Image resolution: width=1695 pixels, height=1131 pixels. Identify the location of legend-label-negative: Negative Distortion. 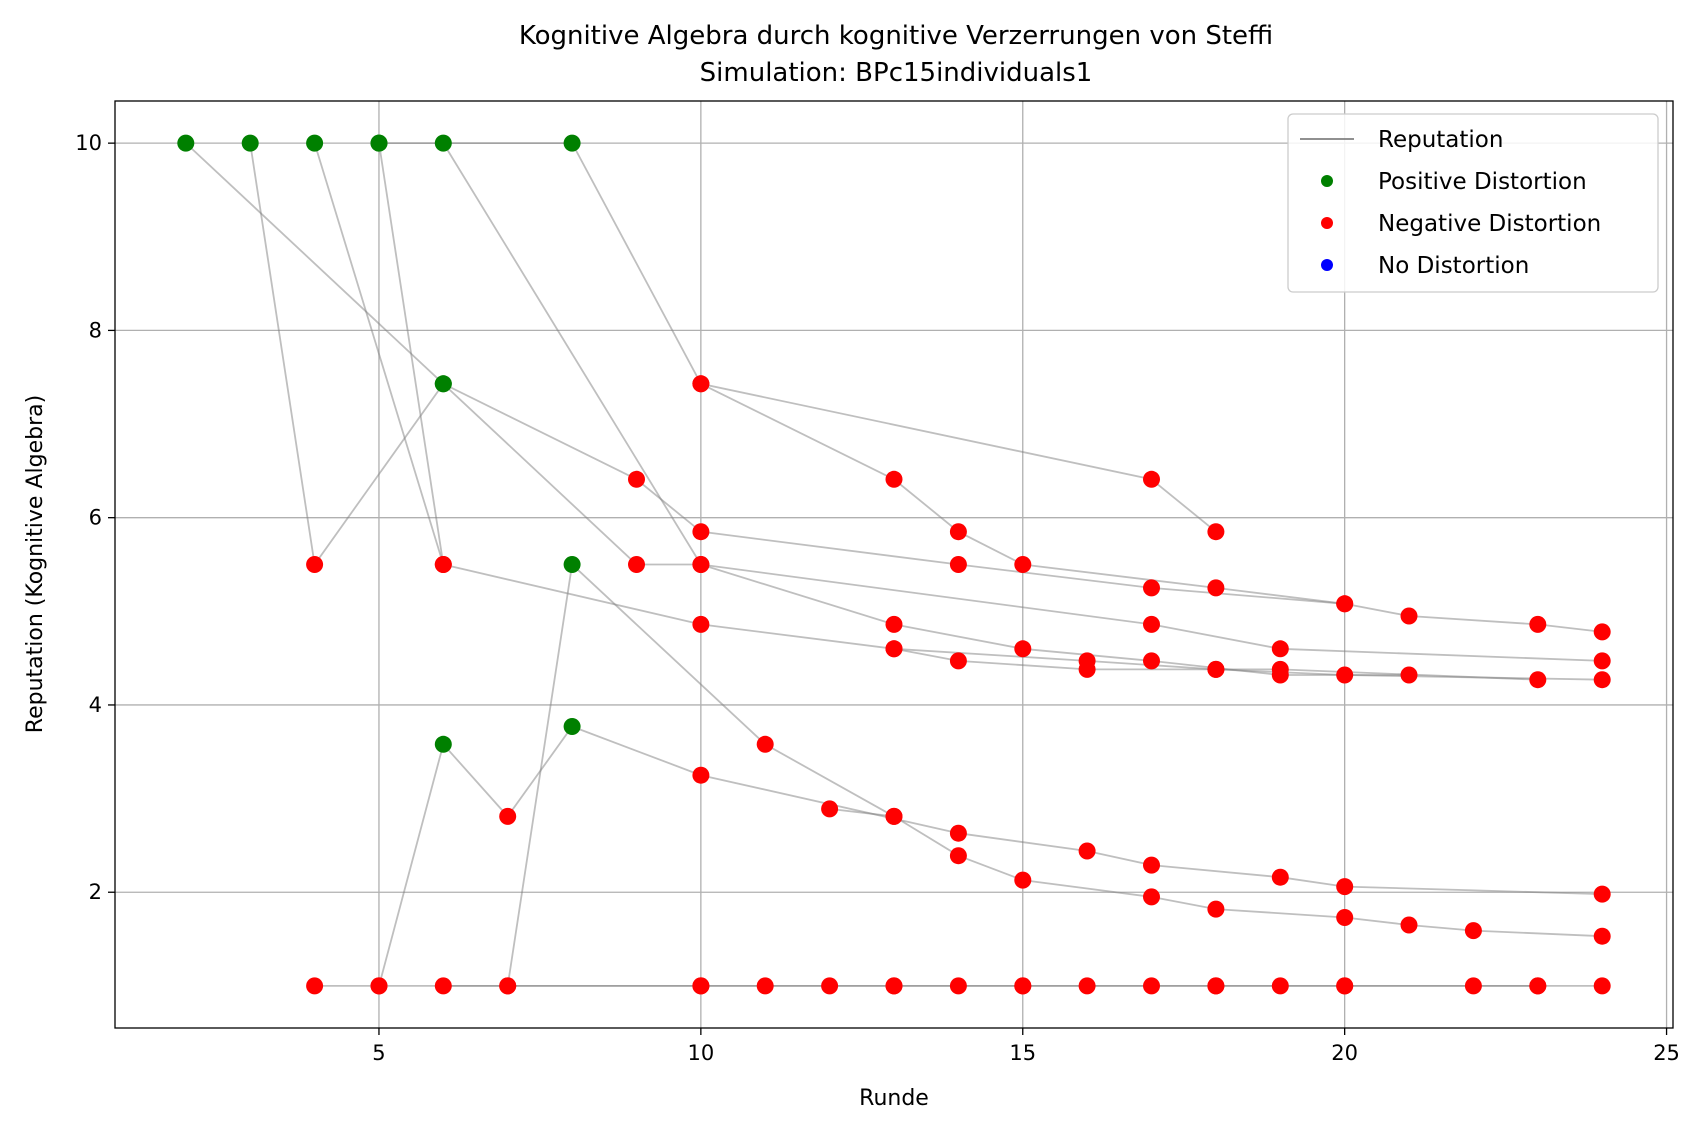
(1489, 224).